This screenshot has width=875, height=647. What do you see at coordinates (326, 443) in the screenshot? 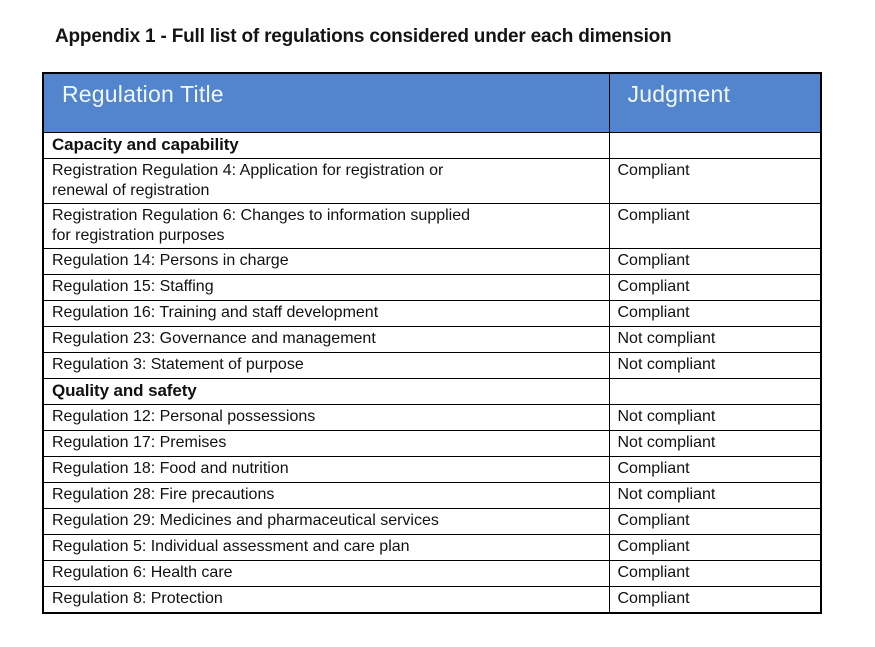
I see `row-title: Regulation 17: Premises` at bounding box center [326, 443].